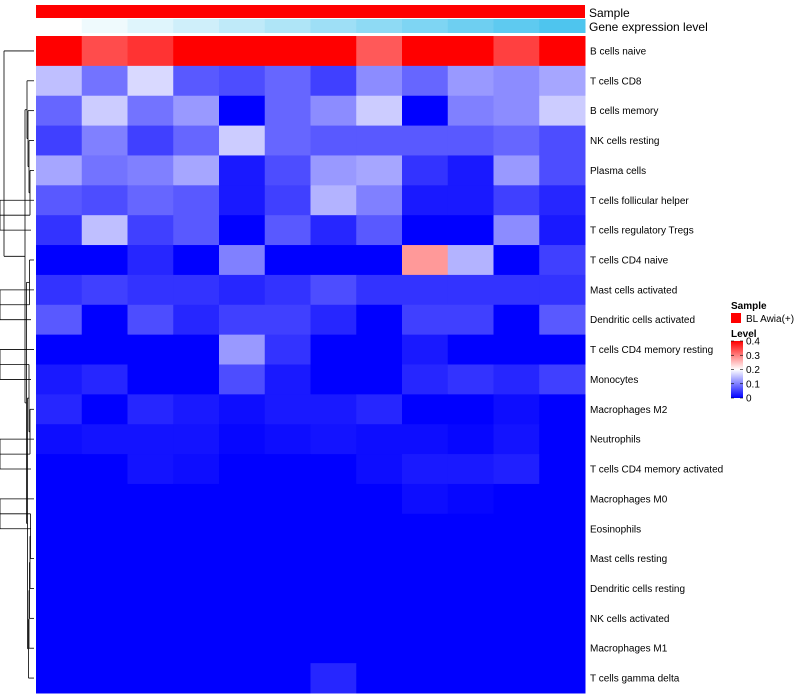 The width and height of the screenshot is (800, 700). Describe the element at coordinates (615, 529) in the screenshot. I see `row-label: Eosinophils` at that location.